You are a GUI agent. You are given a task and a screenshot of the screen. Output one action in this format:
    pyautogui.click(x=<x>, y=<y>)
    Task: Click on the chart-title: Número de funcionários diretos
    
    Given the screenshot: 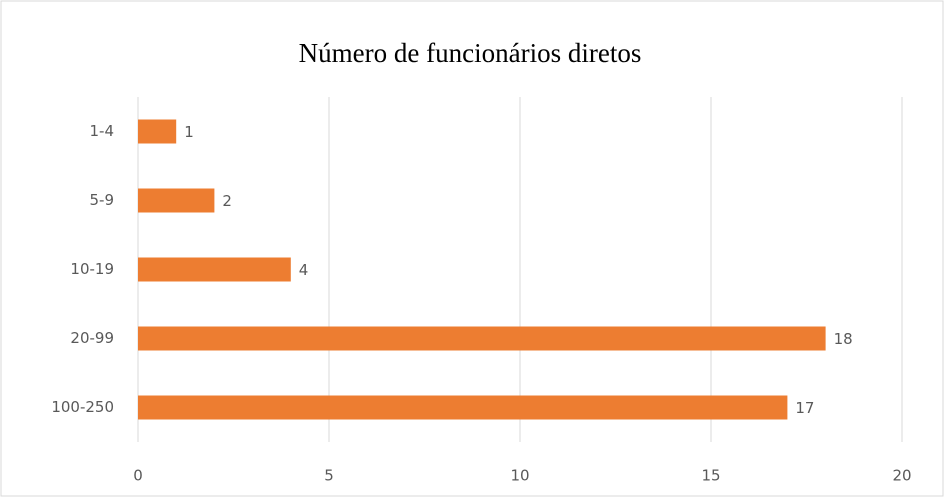 What is the action you would take?
    pyautogui.click(x=470, y=53)
    